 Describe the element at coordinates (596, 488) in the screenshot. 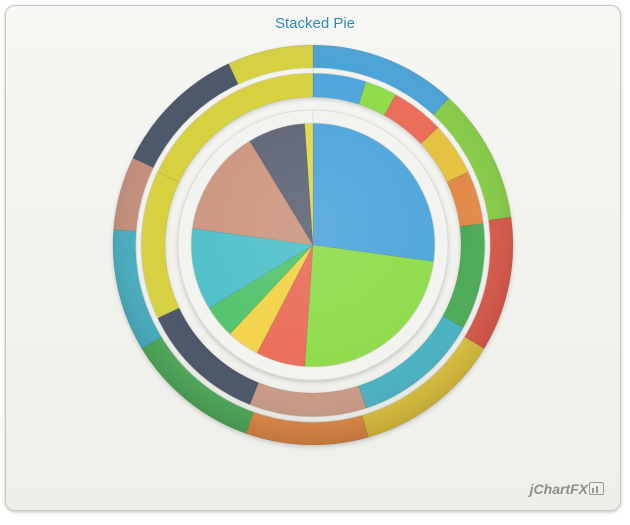

I see `jchartfx-logo-icon` at that location.